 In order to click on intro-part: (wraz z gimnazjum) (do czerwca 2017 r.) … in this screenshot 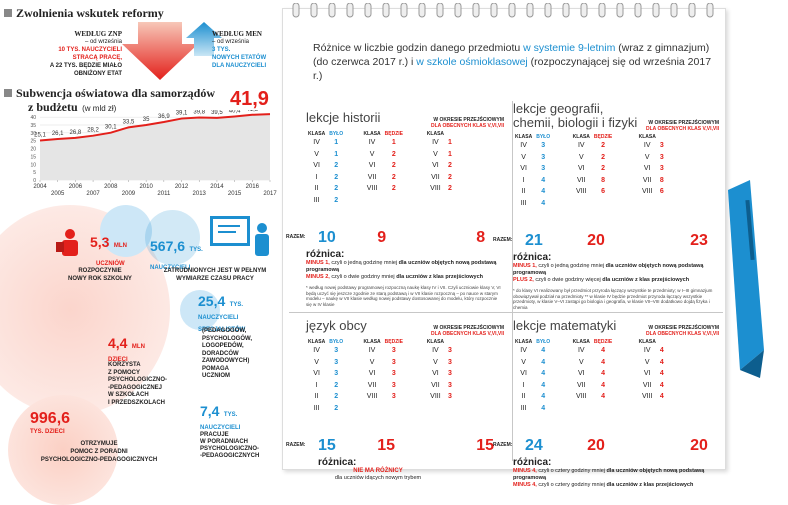, I will do `click(511, 55)`.